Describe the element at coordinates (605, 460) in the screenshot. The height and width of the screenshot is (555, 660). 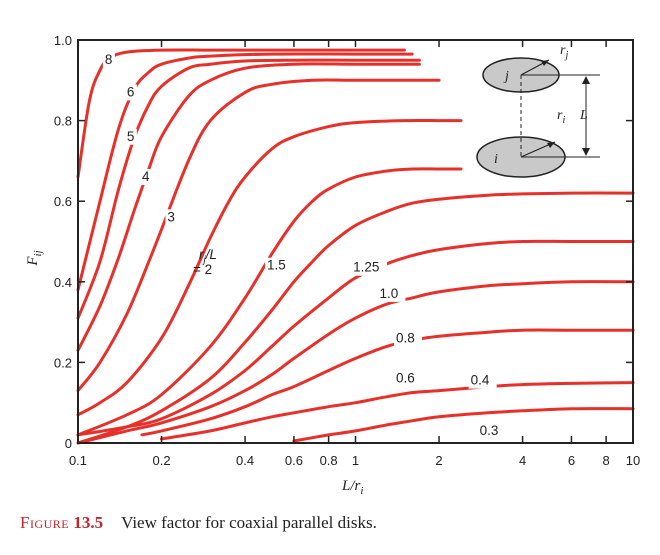
I see `x-tick-label: 8` at that location.